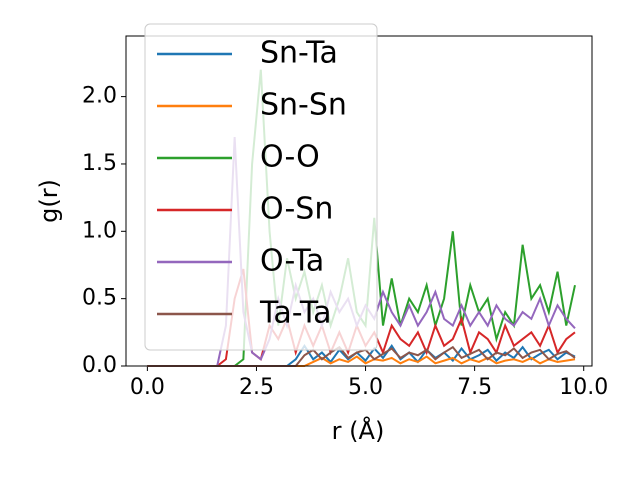 This screenshot has height=484, width=640. What do you see at coordinates (361, 361) in the screenshot?
I see `series-line` at bounding box center [361, 361].